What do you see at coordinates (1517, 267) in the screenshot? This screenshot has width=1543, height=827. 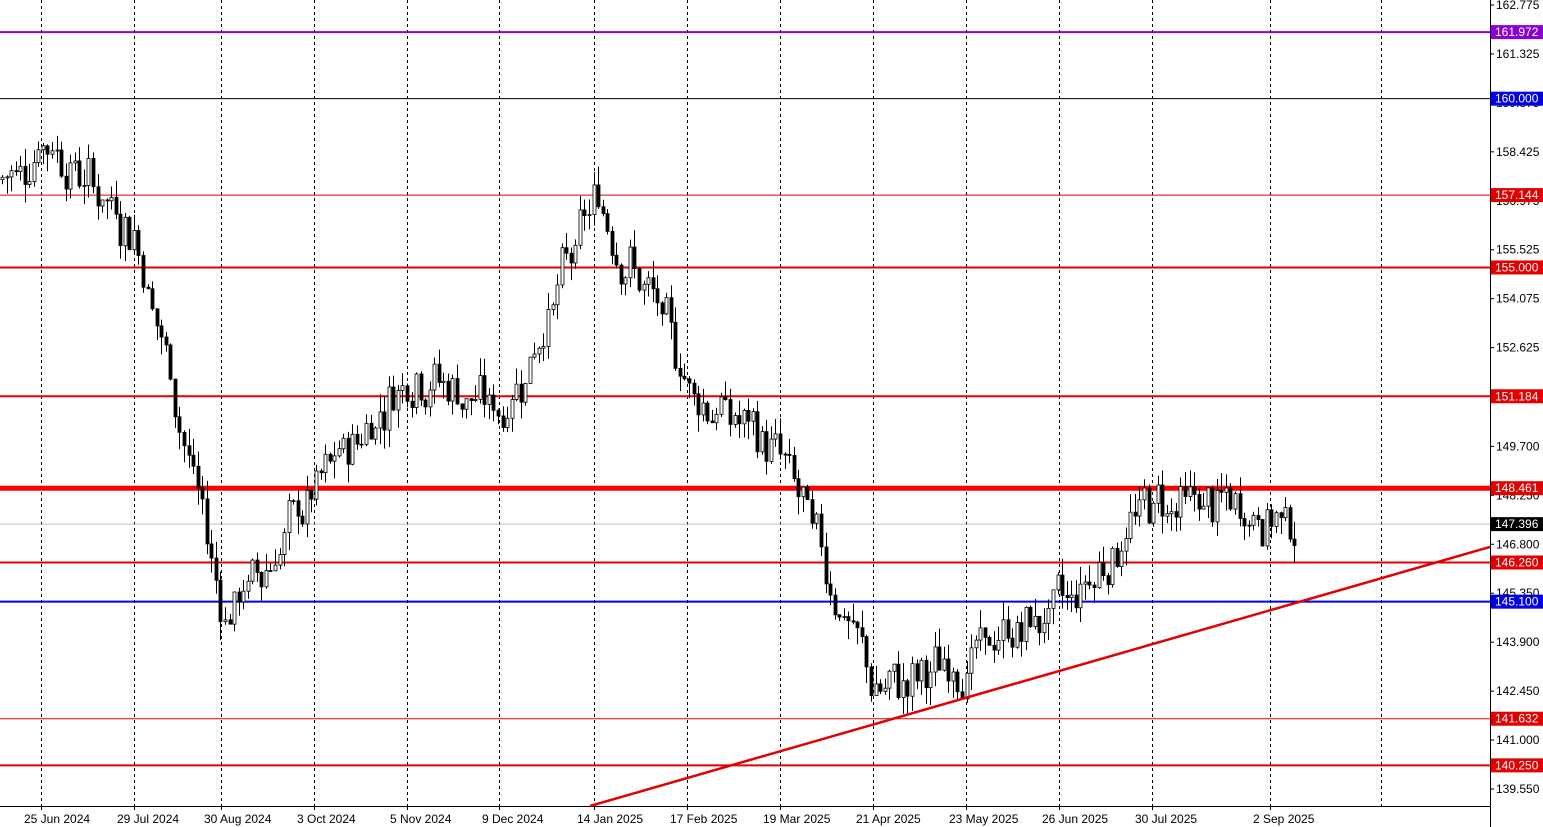 I see `price-badge-label: 155.000` at bounding box center [1517, 267].